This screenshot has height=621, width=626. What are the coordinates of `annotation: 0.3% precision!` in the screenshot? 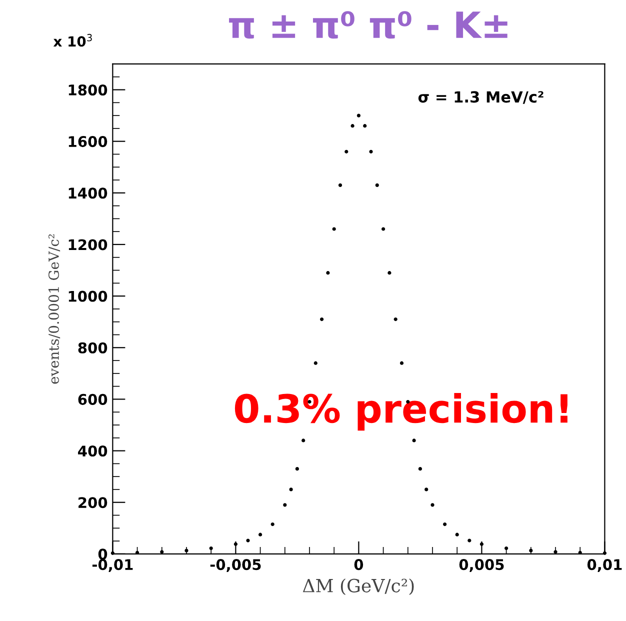 It's located at (401, 412).